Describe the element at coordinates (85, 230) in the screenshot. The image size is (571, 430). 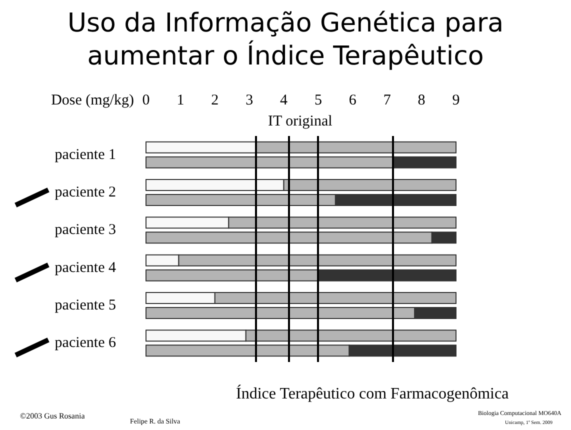
I see `y-tick-label: paciente 3` at that location.